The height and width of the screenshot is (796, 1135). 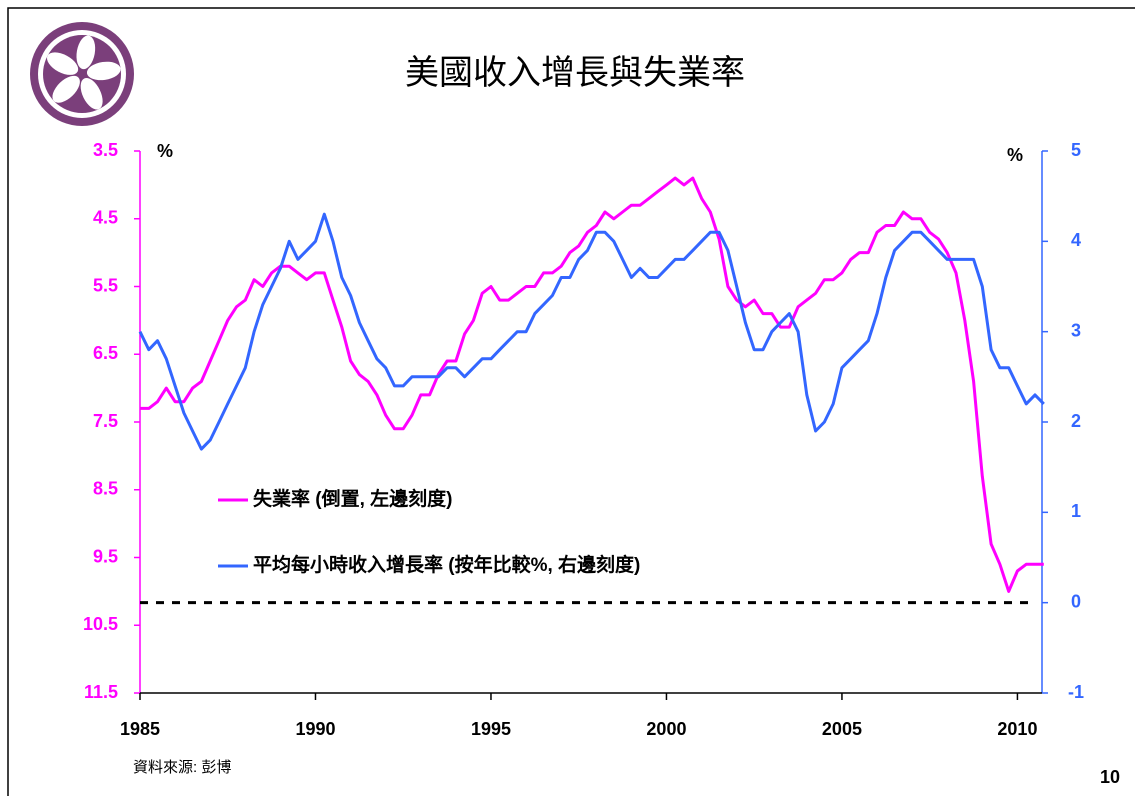 What do you see at coordinates (1015, 155) in the screenshot?
I see `y2-unit: %` at bounding box center [1015, 155].